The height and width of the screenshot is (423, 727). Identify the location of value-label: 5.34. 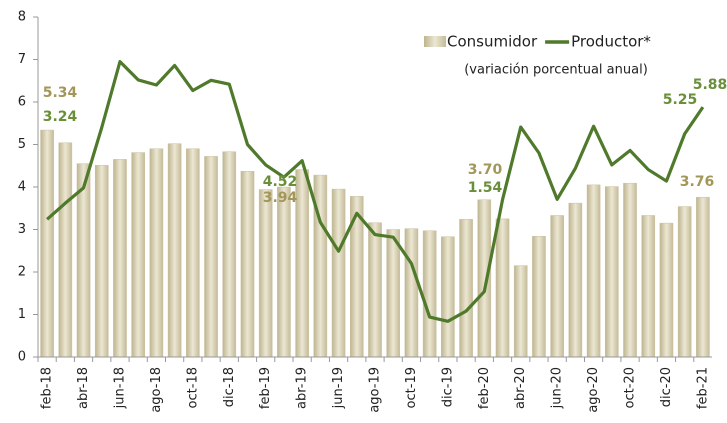
(60, 93).